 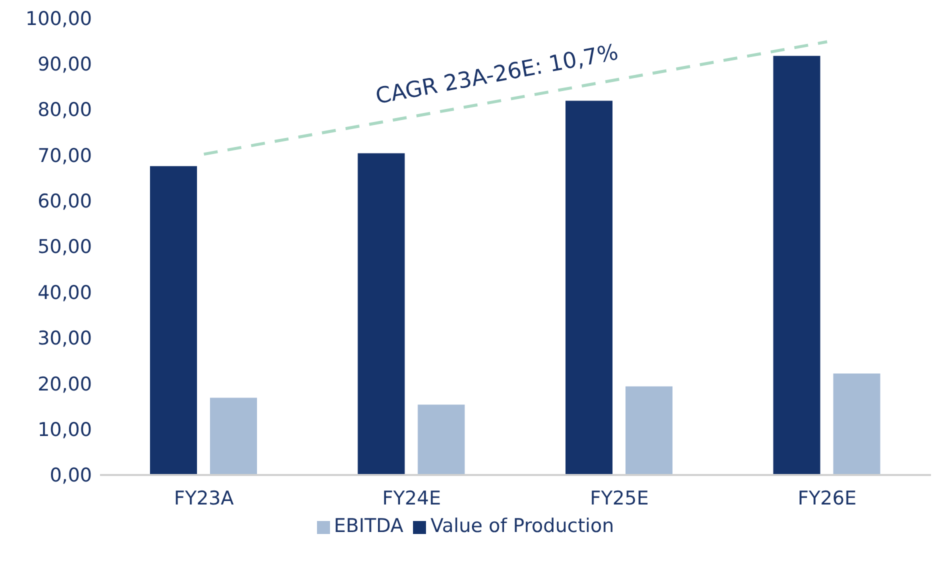 What do you see at coordinates (59, 19) in the screenshot?
I see `y-tick-label: 100,00` at bounding box center [59, 19].